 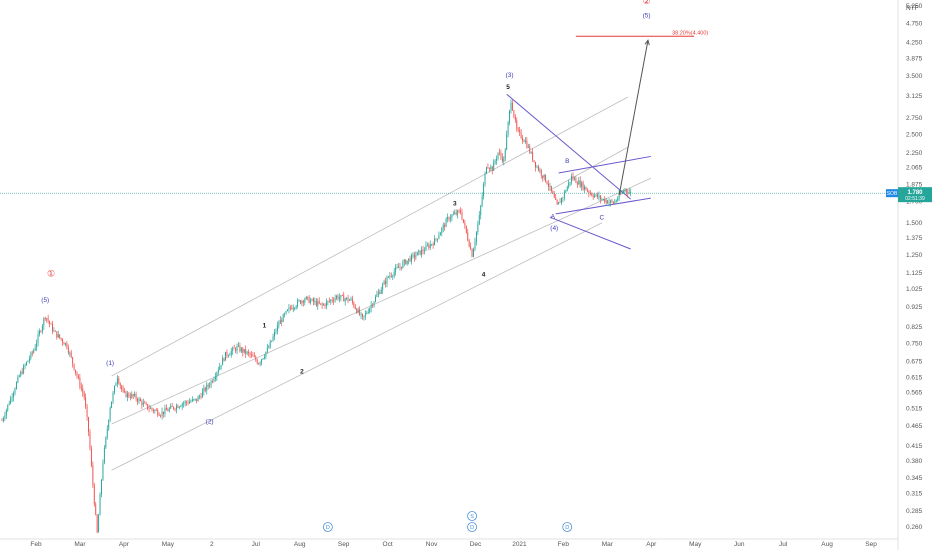 I want to click on price-tag-countdown: 02:51:39, so click(x=915, y=199).